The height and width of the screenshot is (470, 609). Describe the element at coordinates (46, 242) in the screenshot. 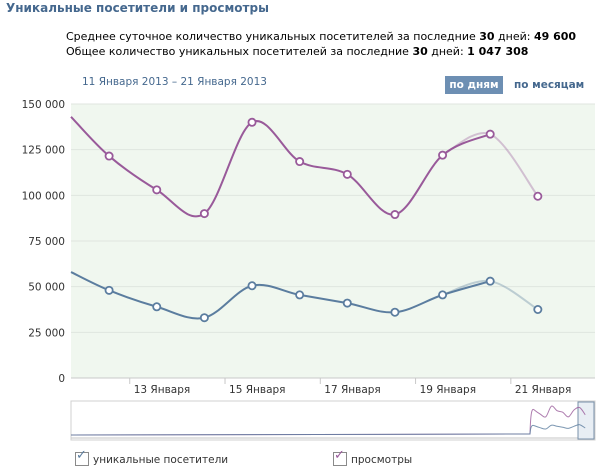

I see `y-tick-label: 75 000` at that location.